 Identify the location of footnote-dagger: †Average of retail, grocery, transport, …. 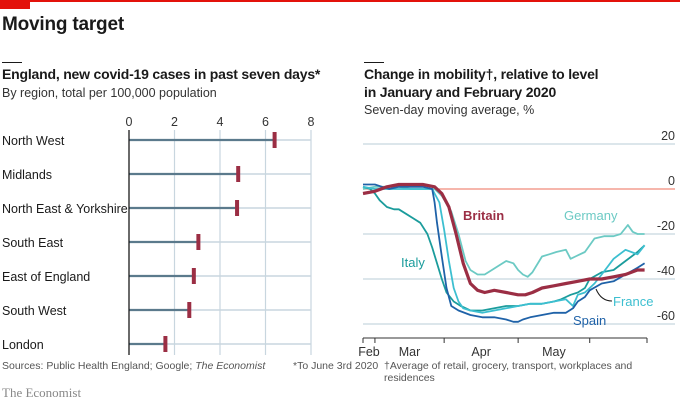
(508, 372).